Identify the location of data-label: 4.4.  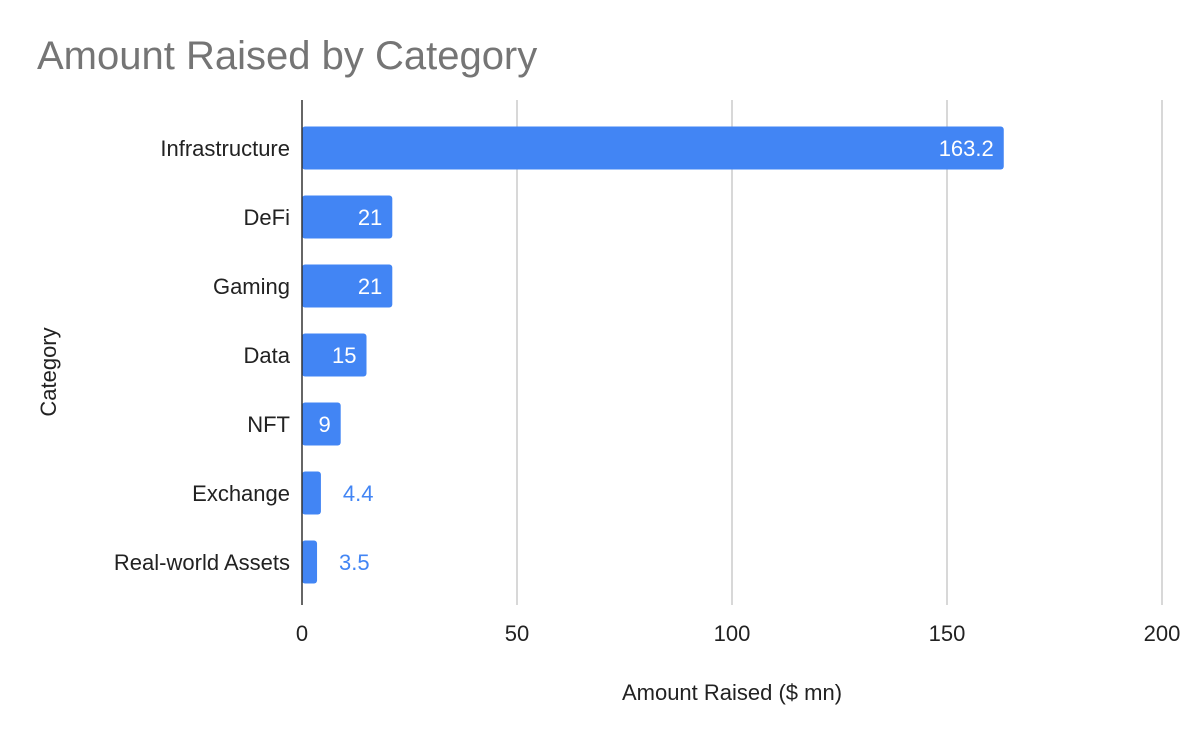
(358, 493).